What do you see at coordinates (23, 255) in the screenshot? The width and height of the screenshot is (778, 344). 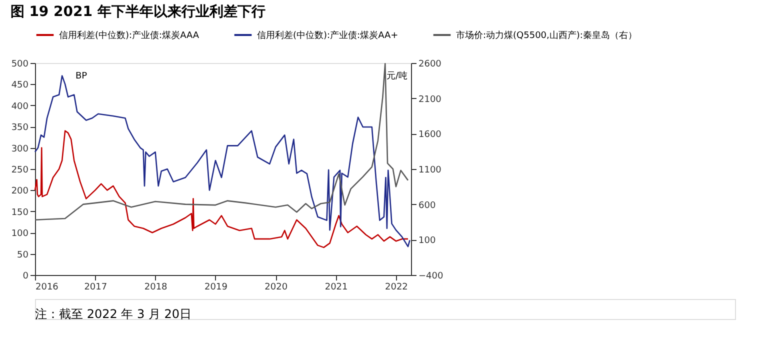 I see `y-tick-label: 50` at bounding box center [23, 255].